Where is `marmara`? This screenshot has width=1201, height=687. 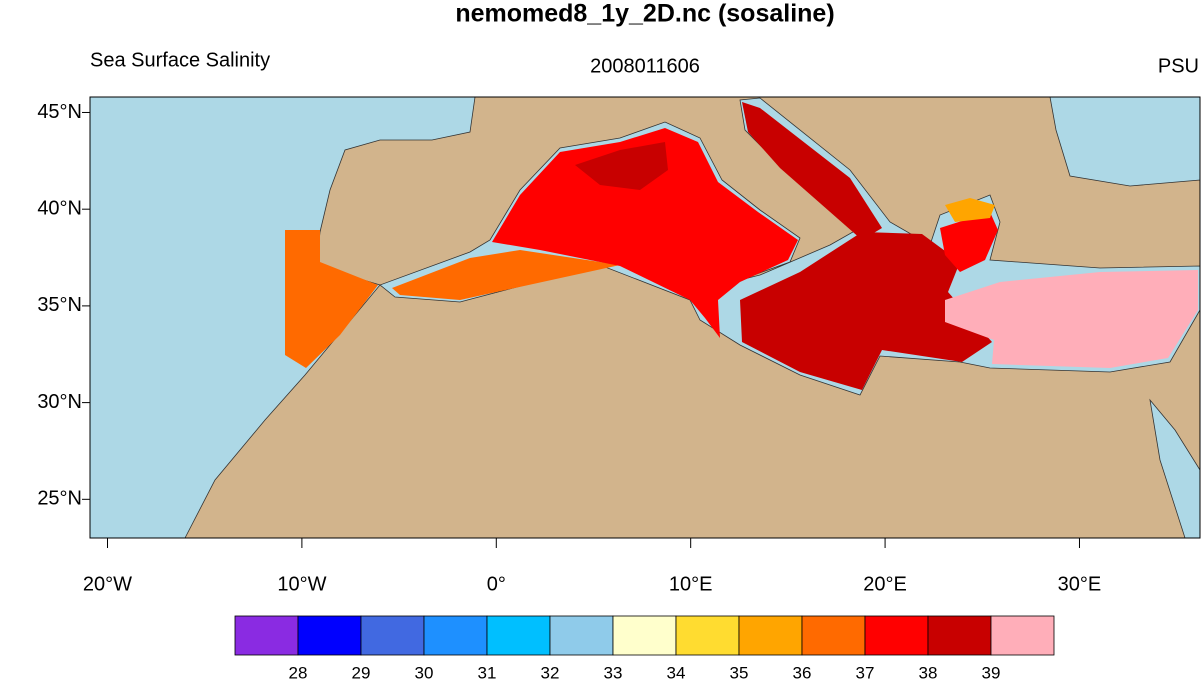
marmara is located at coordinates (970, 210).